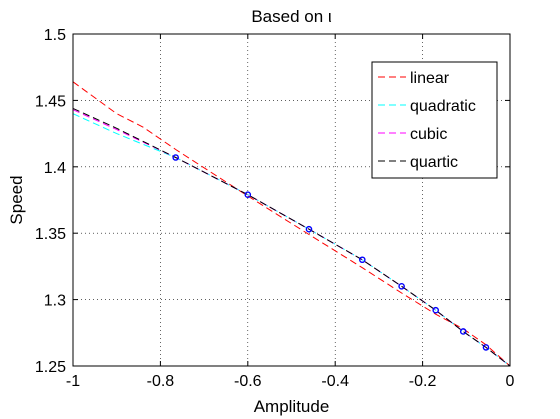  Describe the element at coordinates (16, 199) in the screenshot. I see `y-axis-title: Speed` at that location.